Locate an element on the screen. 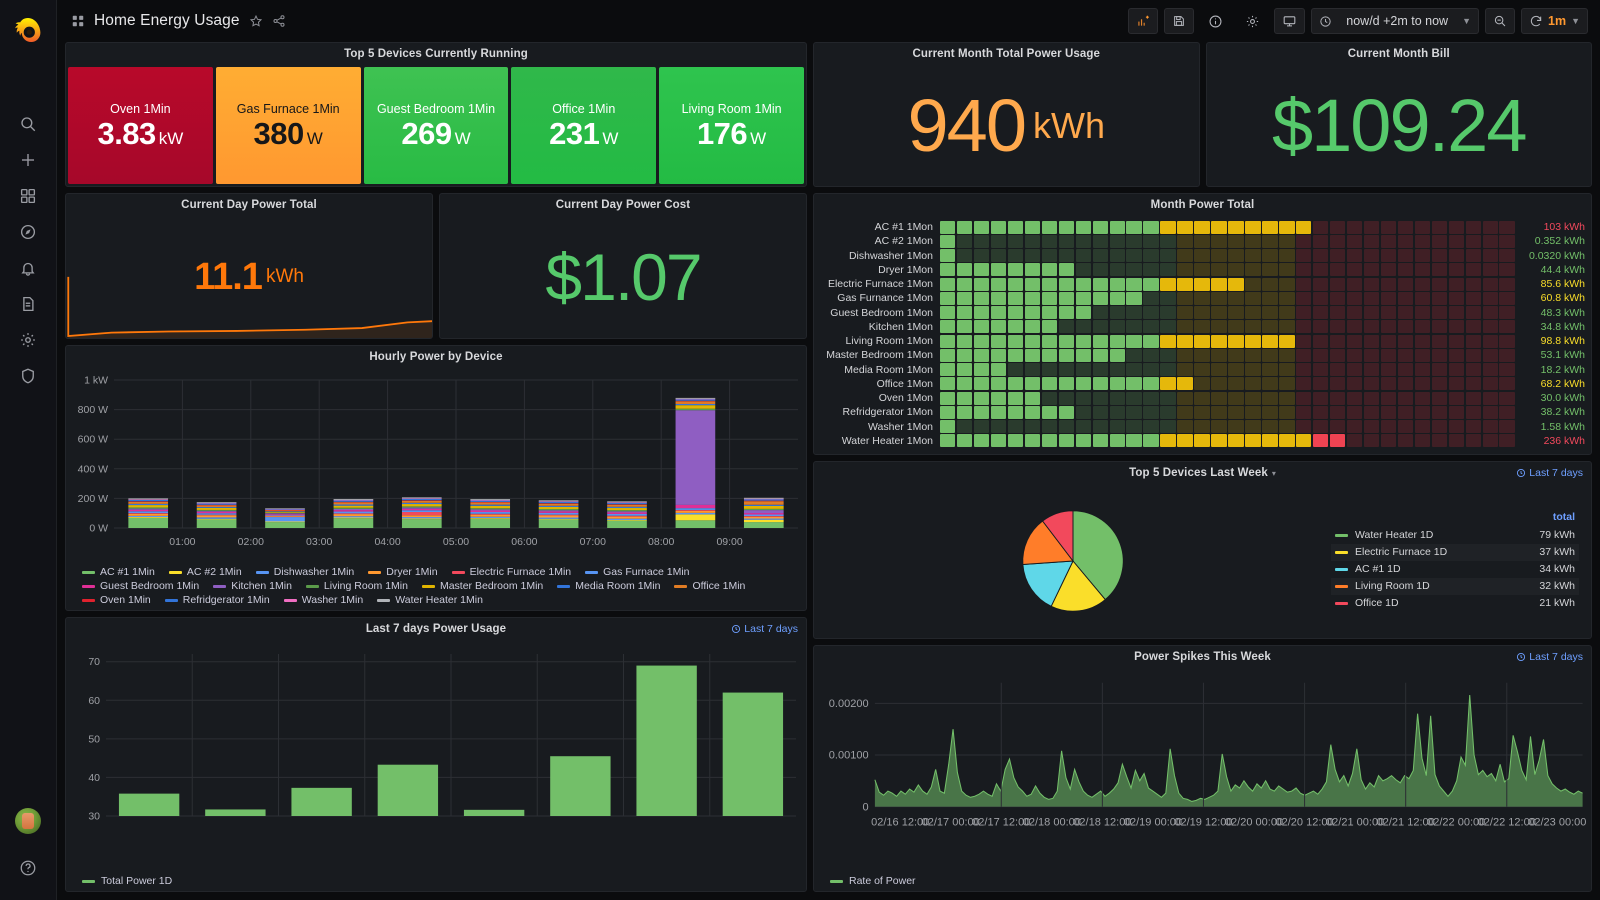 This screenshot has height=900, width=1600. legend-item: AC #1 1Min is located at coordinates (118, 572).